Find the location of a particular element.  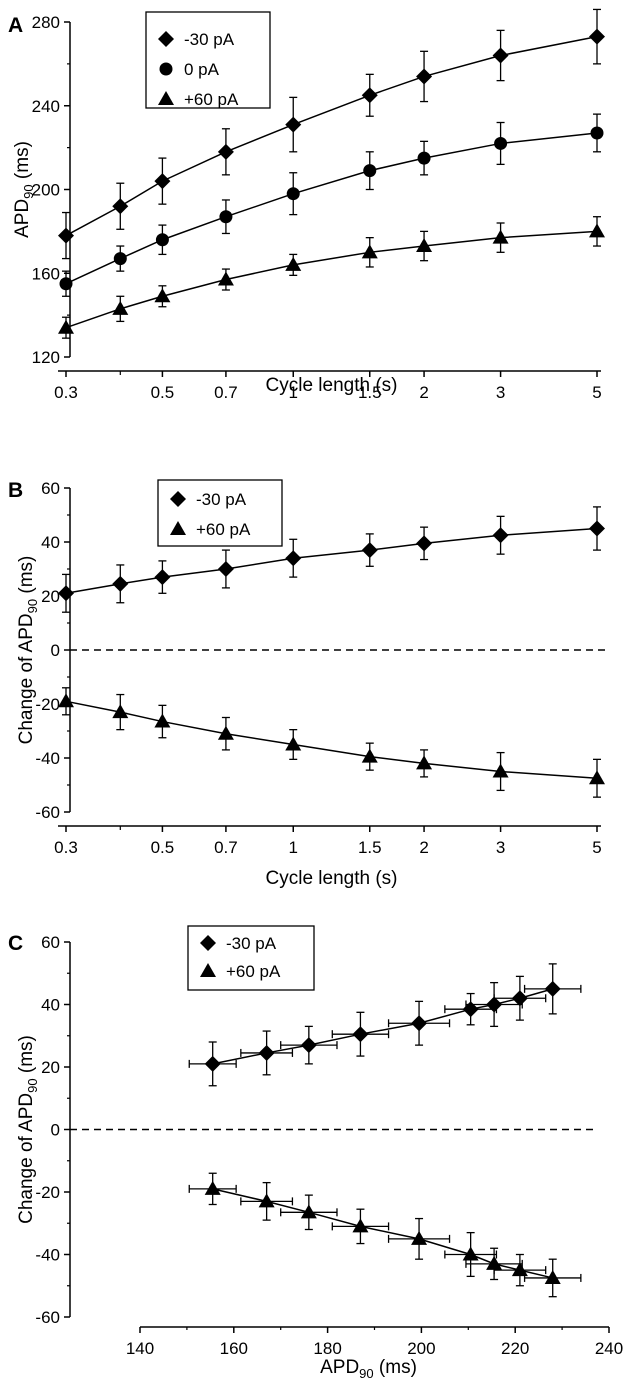

legend: -30 pA 0 pA +60 pA is located at coordinates (208, 60).